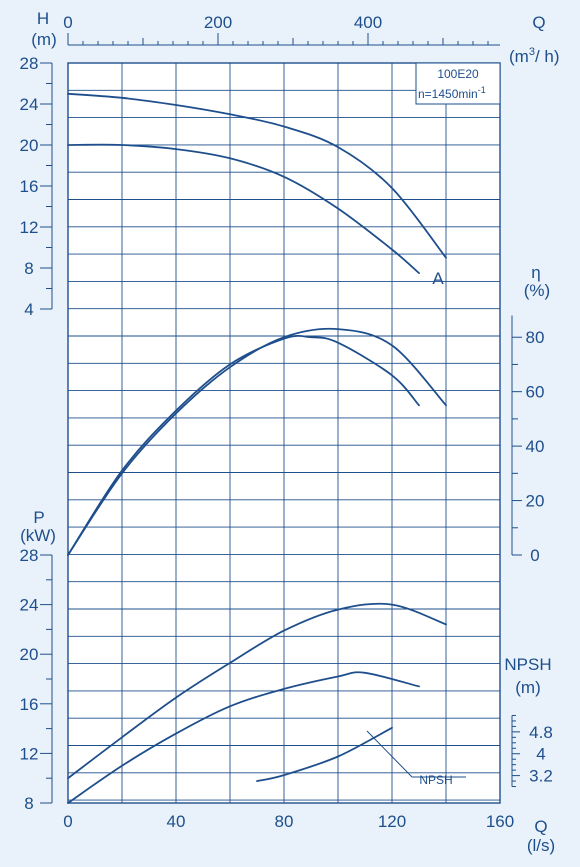  I want to click on model-label: 100E20, so click(458, 74).